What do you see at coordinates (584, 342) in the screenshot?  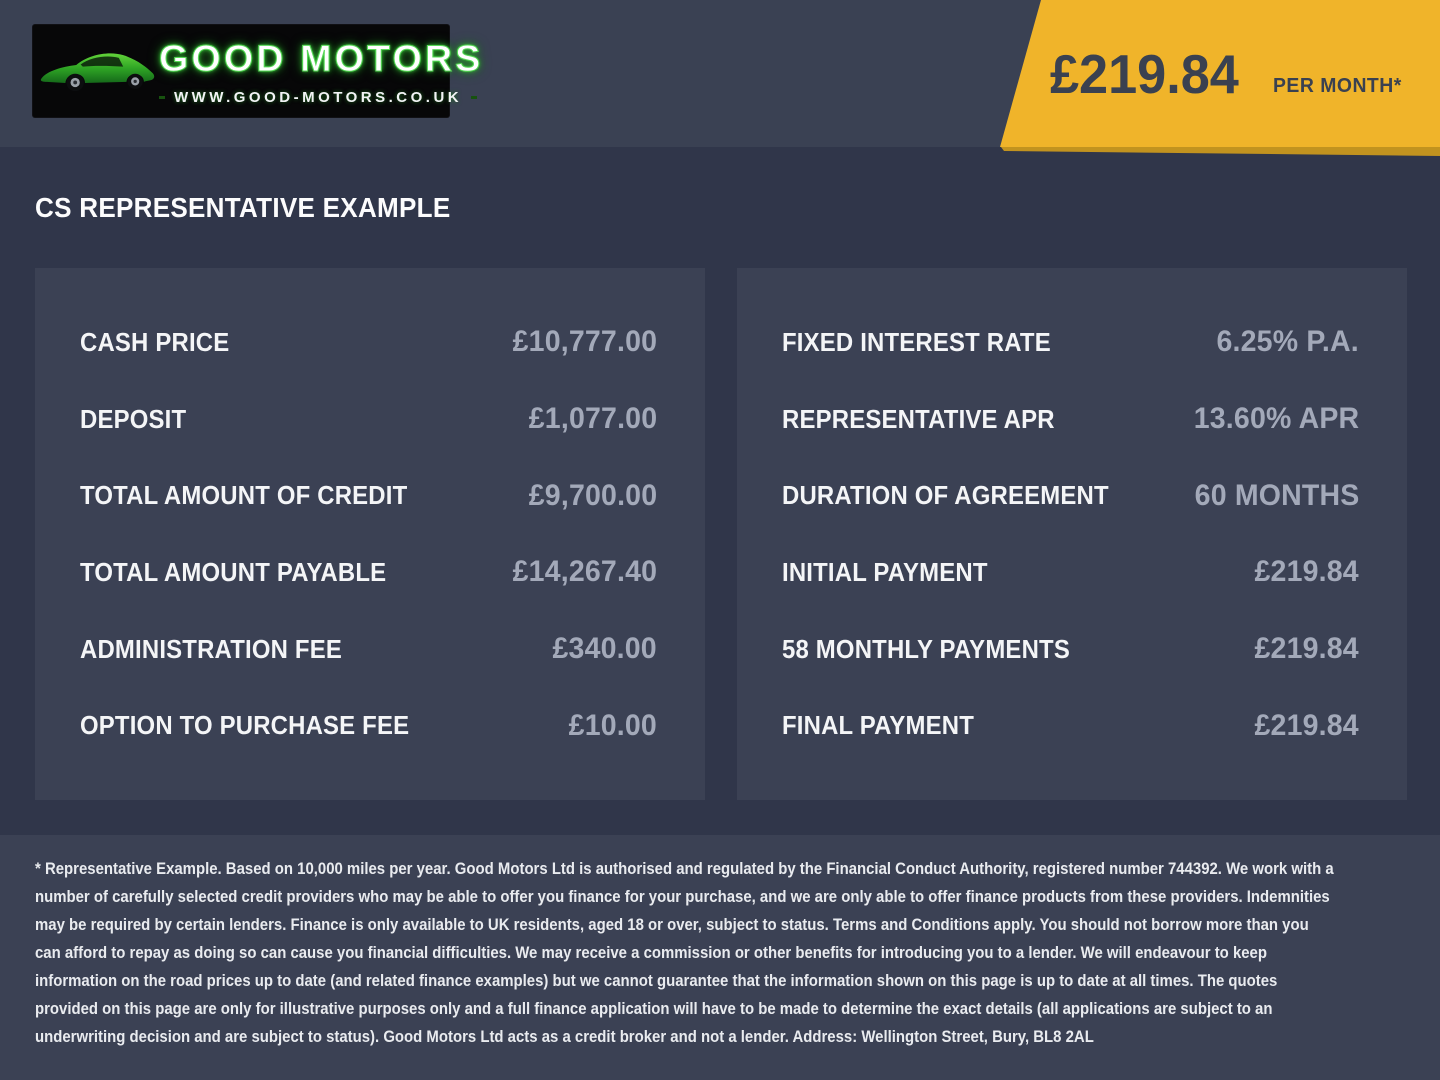 I see `finance-value: £10,777.00` at bounding box center [584, 342].